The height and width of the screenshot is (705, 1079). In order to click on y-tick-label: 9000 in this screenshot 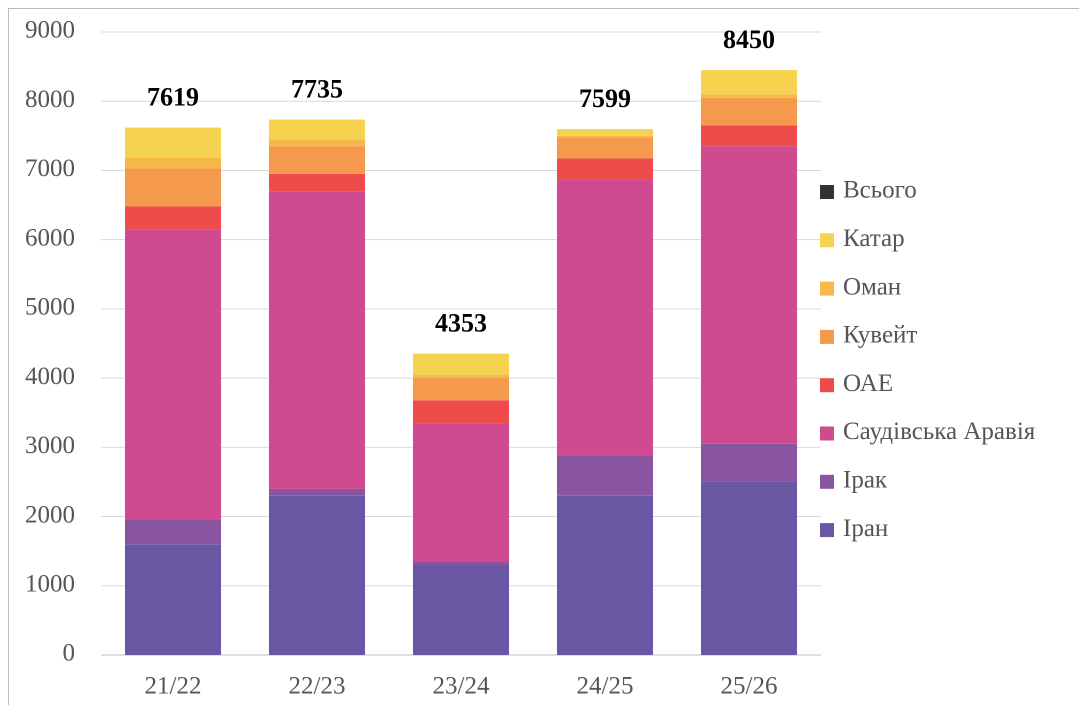, I will do `click(50, 30)`.